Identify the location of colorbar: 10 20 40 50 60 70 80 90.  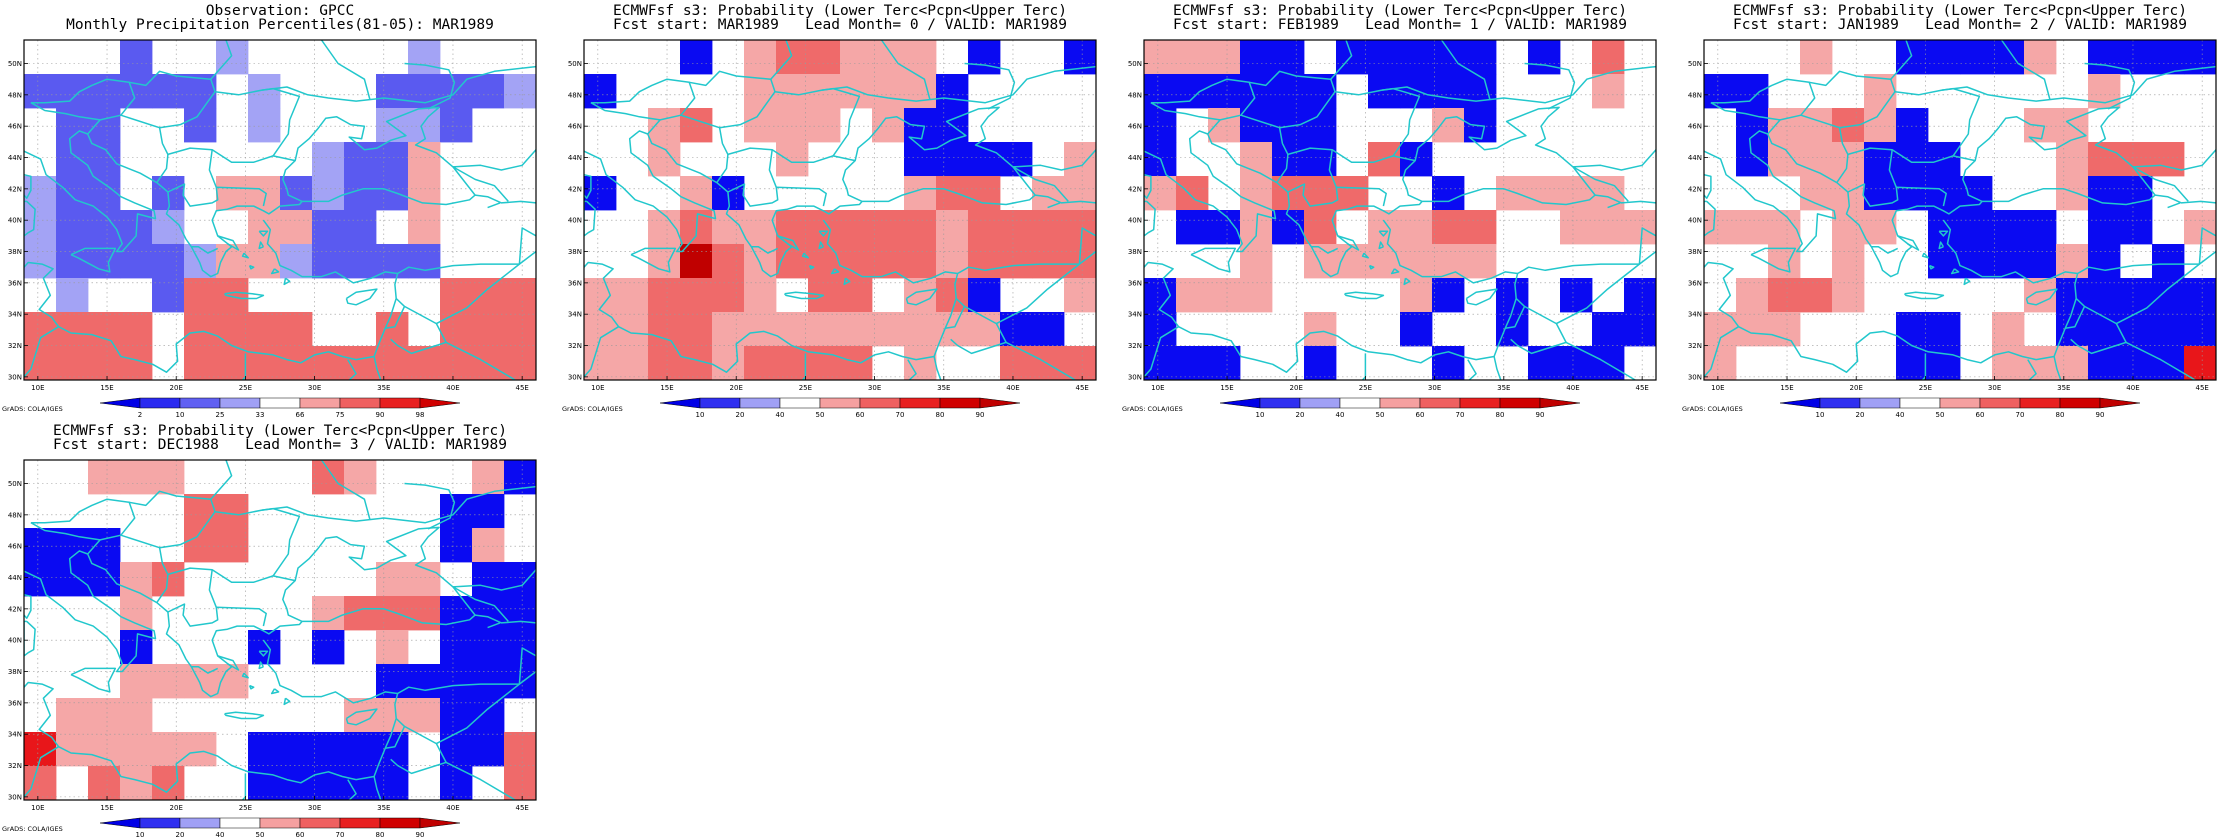
(1400, 408).